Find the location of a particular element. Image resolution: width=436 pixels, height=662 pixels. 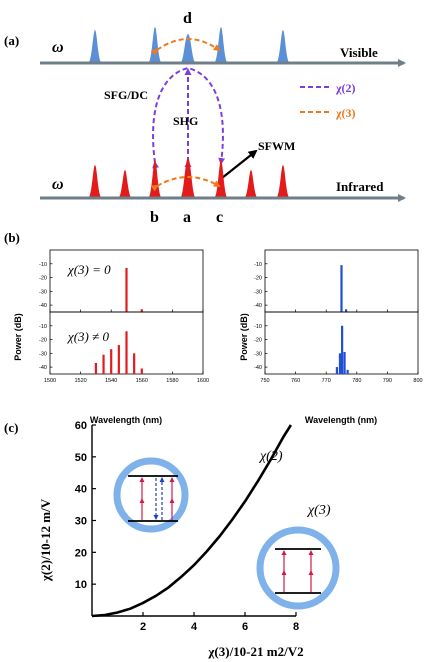

y-tick-label: 30 is located at coordinates (81, 522).